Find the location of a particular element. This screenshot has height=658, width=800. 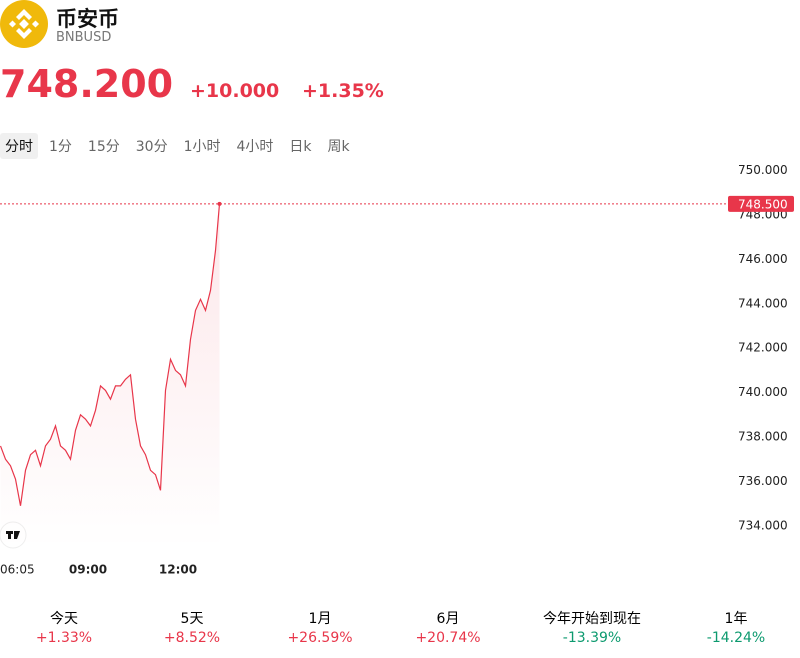

period: 今年开始到现在 -13.39% is located at coordinates (592, 629).